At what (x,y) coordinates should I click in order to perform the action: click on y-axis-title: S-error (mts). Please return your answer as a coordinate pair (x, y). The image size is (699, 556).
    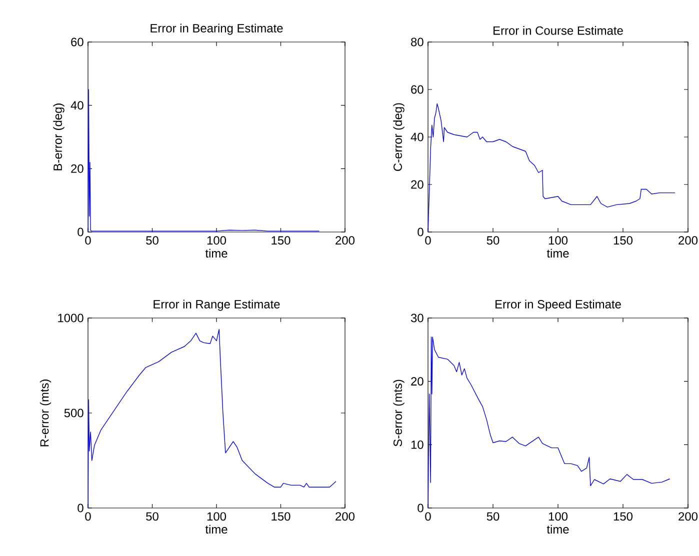
    Looking at the image, I should click on (398, 413).